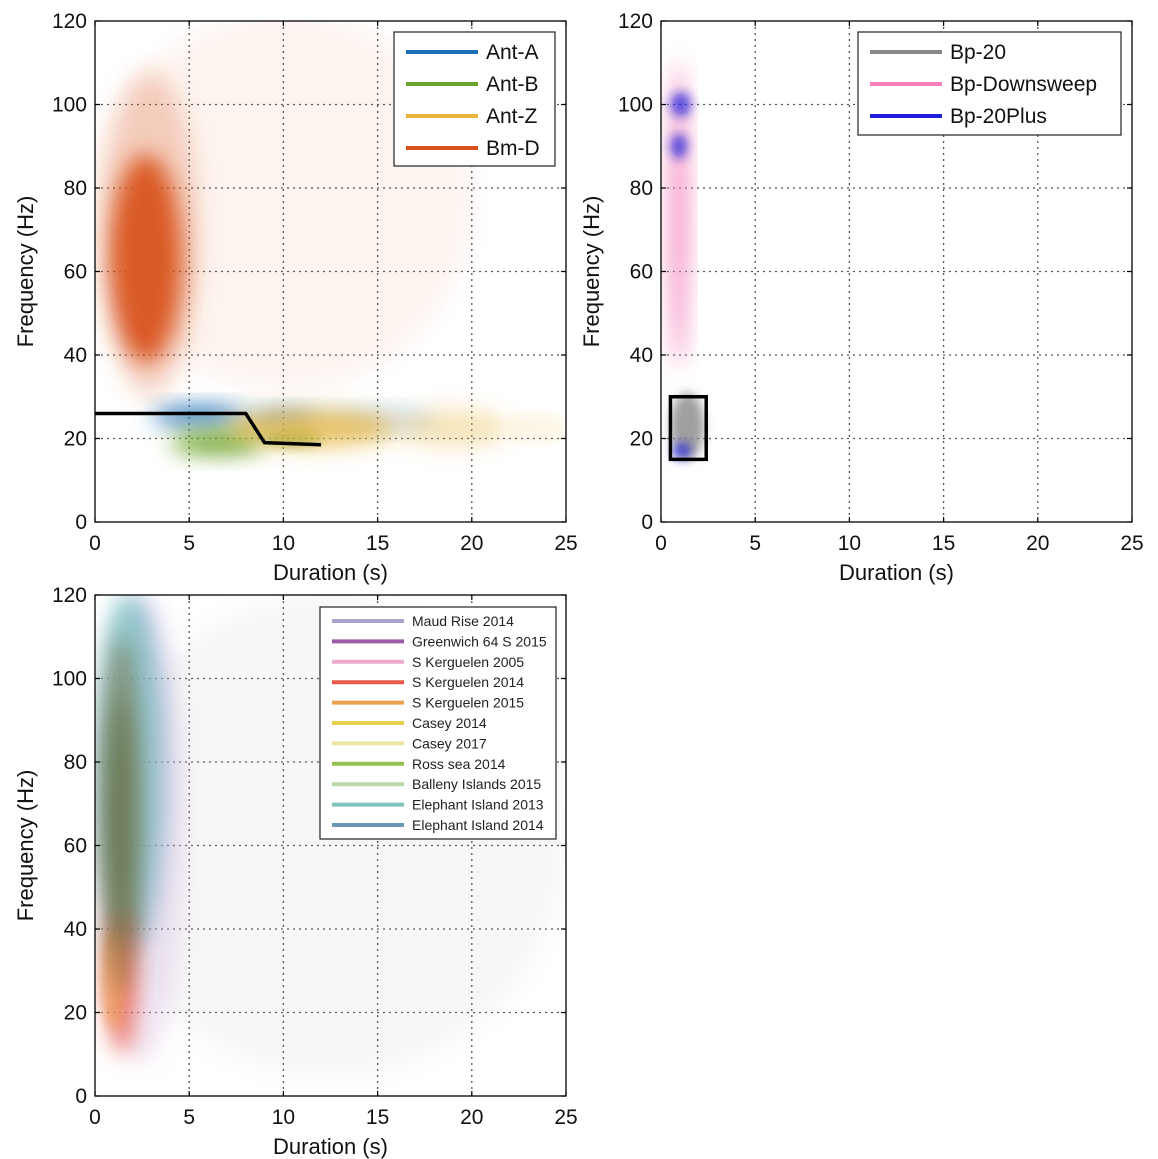 The width and height of the screenshot is (1158, 1159). What do you see at coordinates (687, 261) in the screenshot?
I see `plot-area` at bounding box center [687, 261].